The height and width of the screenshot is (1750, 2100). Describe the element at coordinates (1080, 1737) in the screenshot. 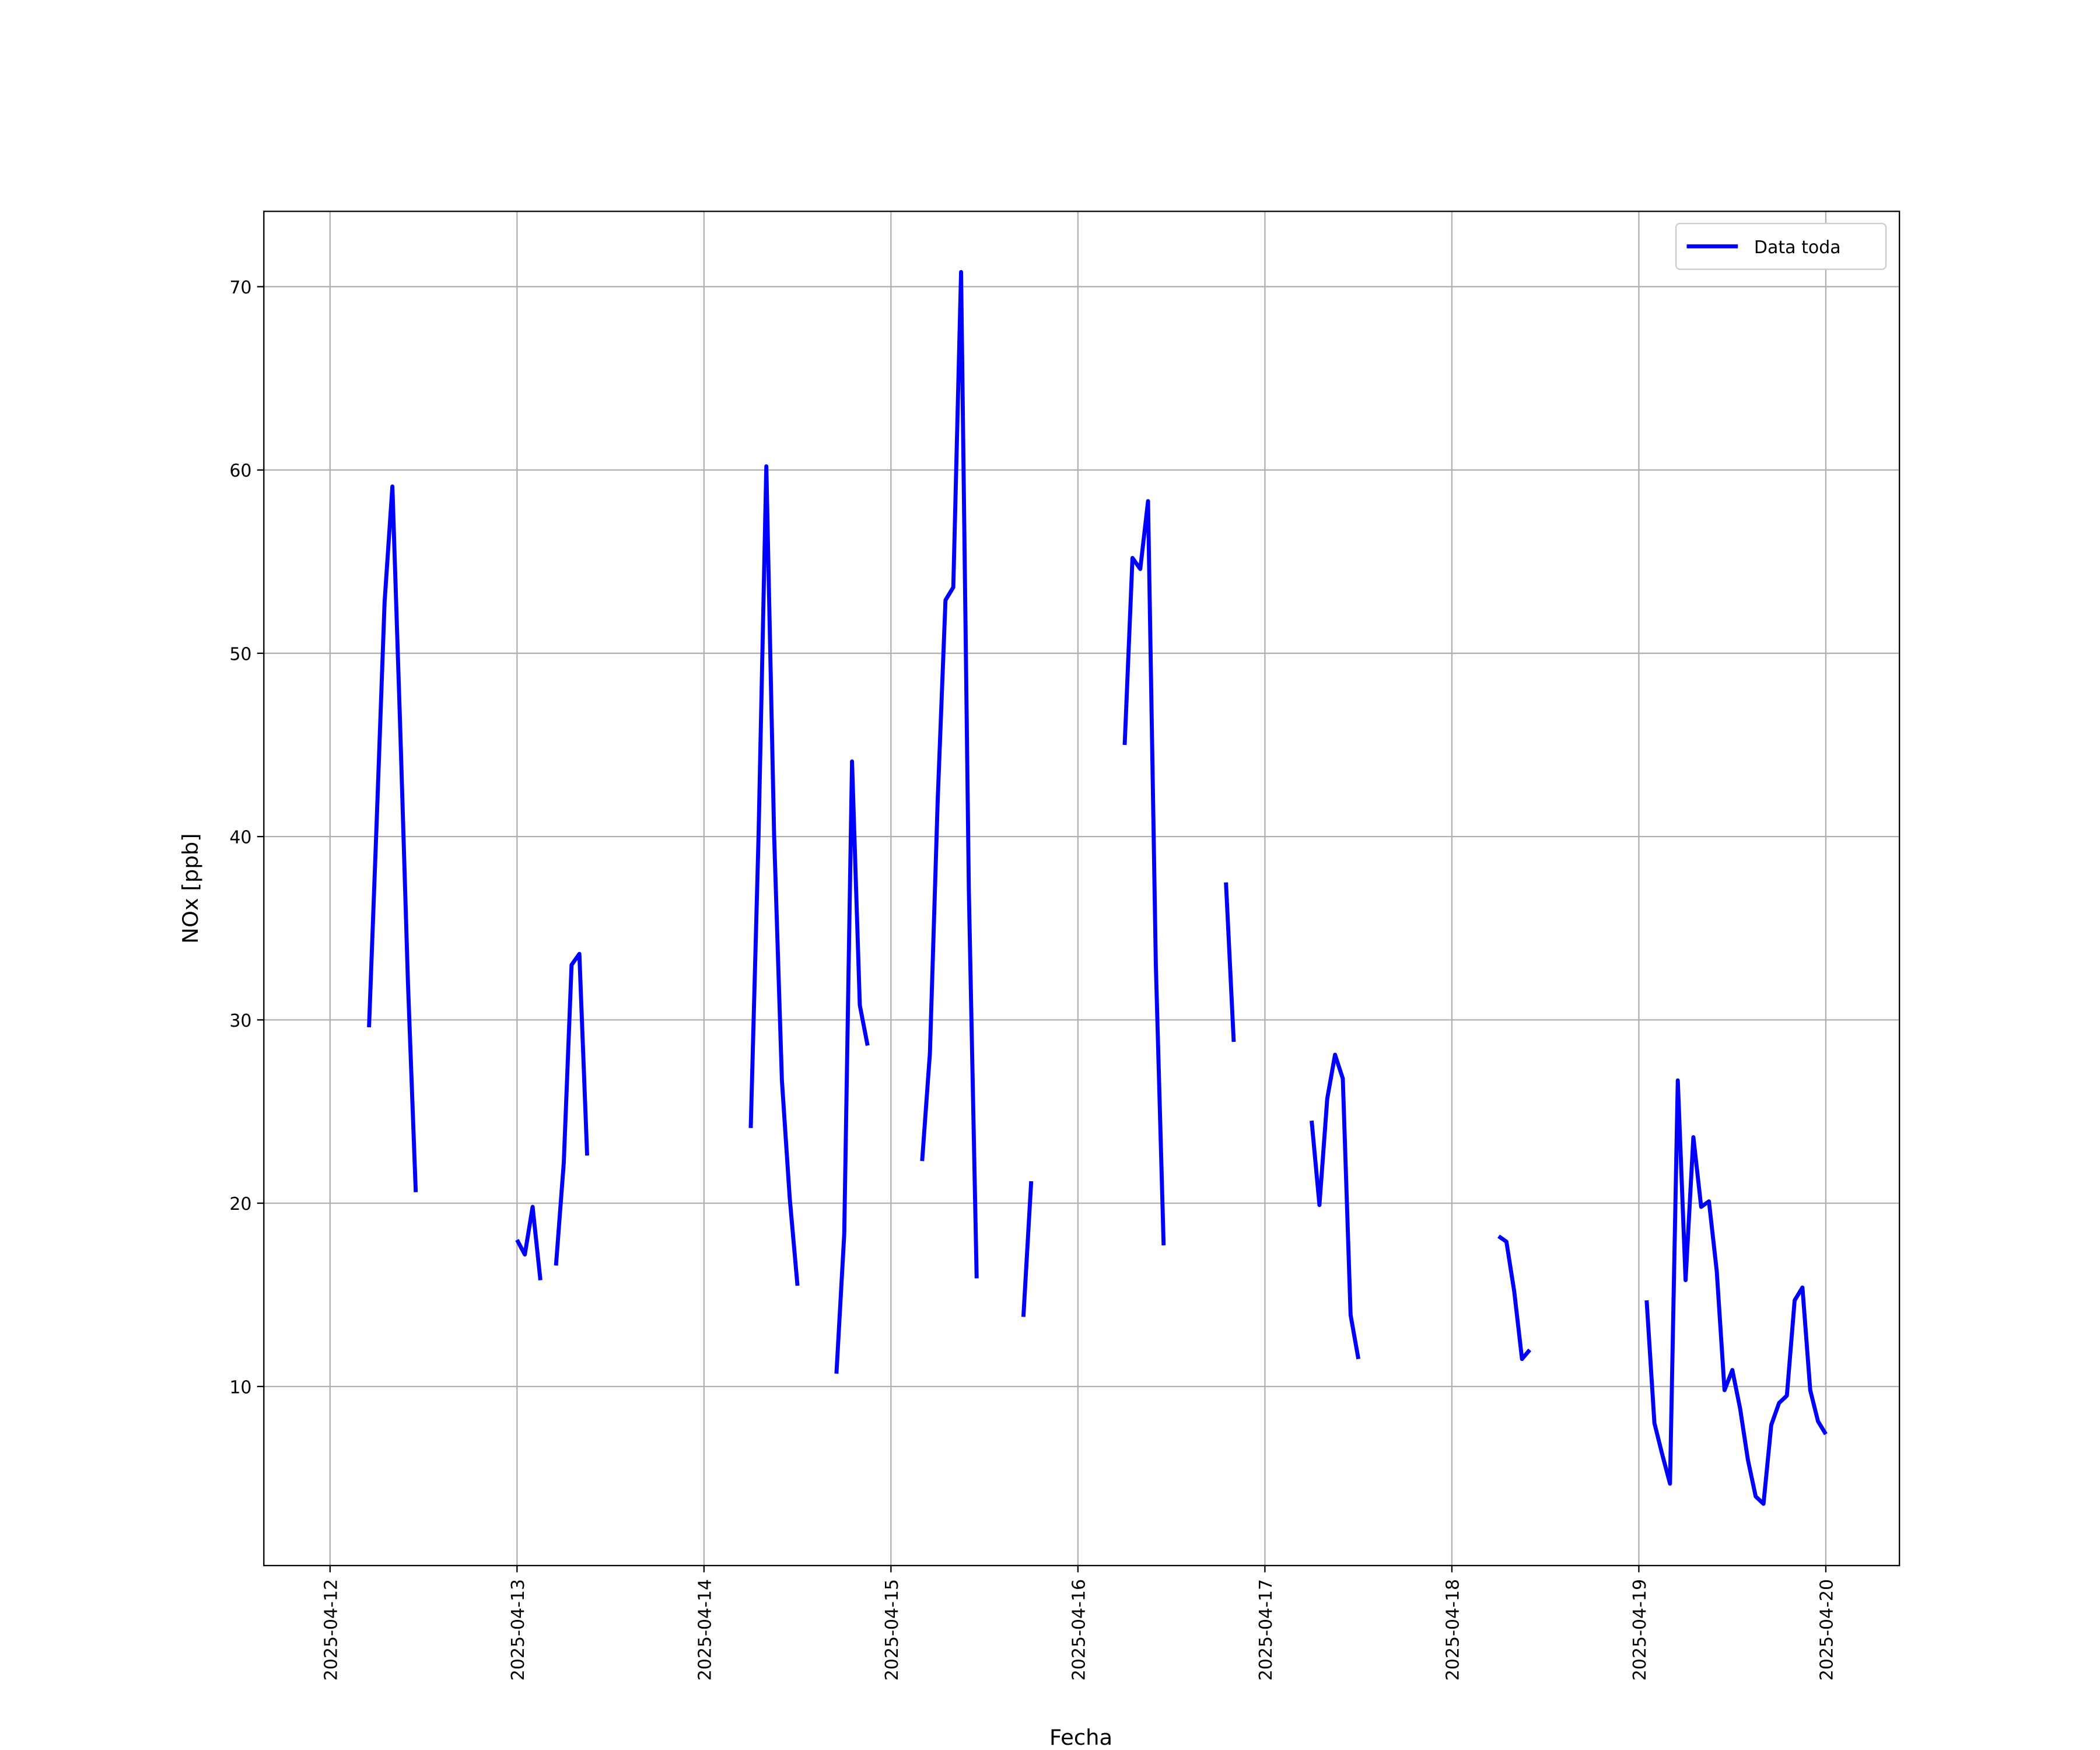

I see `x-axis-label: Fecha` at that location.